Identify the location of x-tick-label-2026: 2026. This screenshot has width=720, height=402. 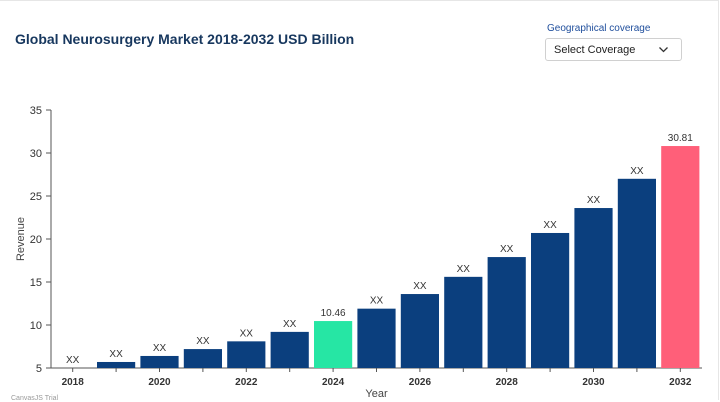
(420, 382).